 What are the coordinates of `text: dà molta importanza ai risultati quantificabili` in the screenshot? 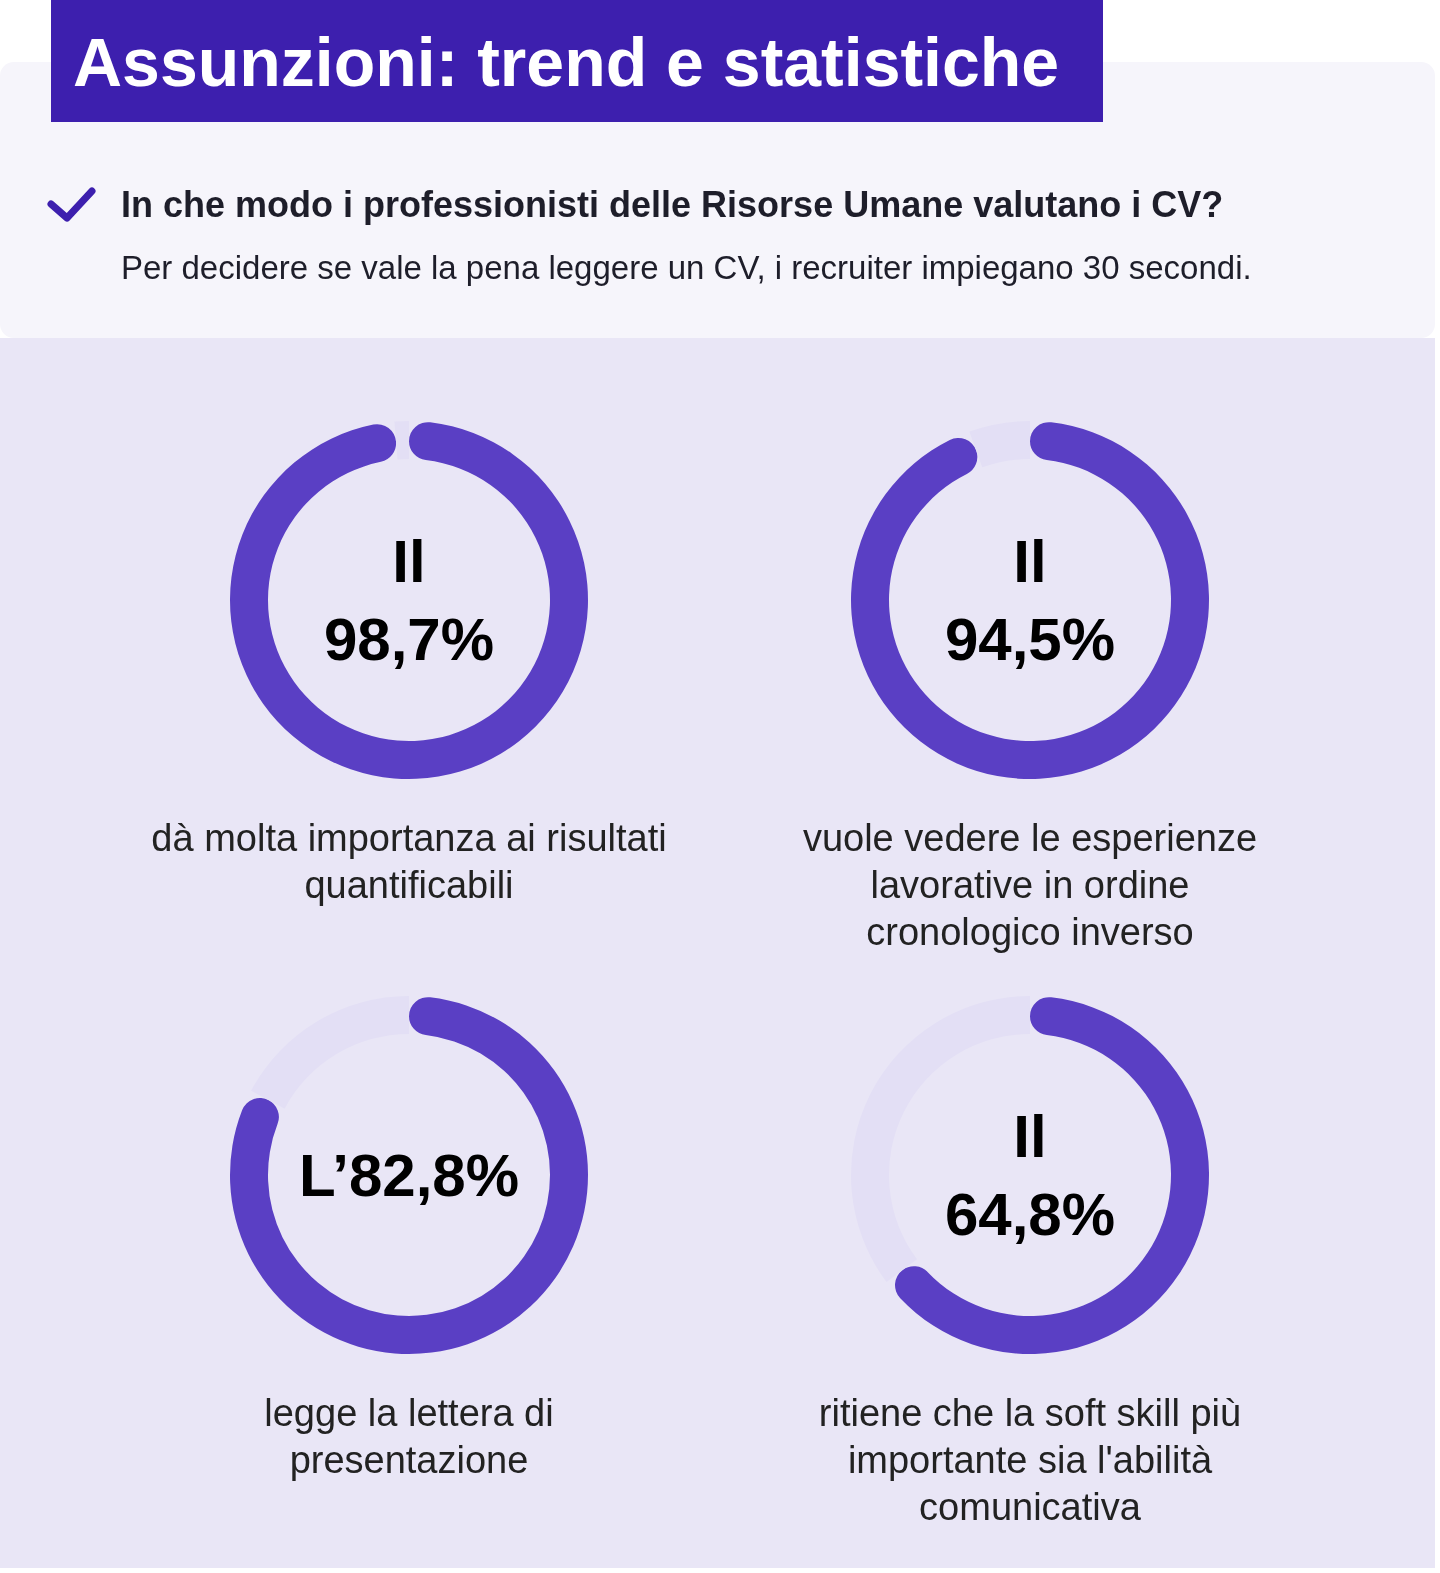 It's located at (409, 861).